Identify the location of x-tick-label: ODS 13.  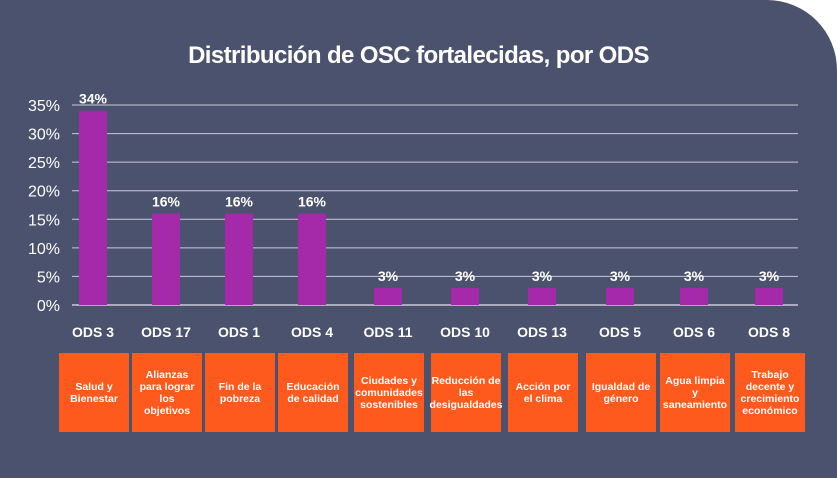
(542, 332).